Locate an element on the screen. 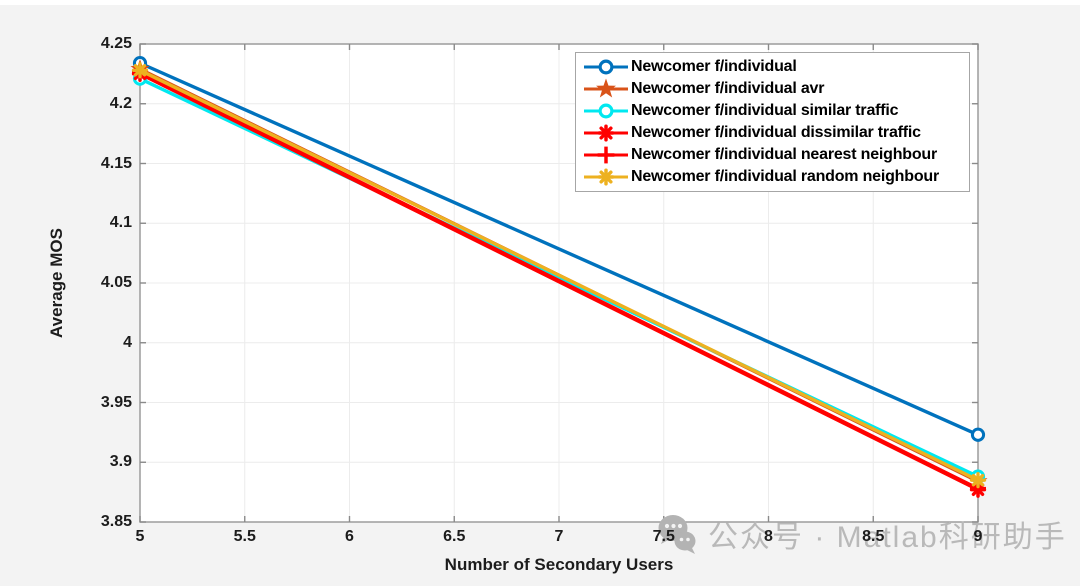 The height and width of the screenshot is (586, 1080). legend-item-label: Newcomer f/individual avr is located at coordinates (728, 88).